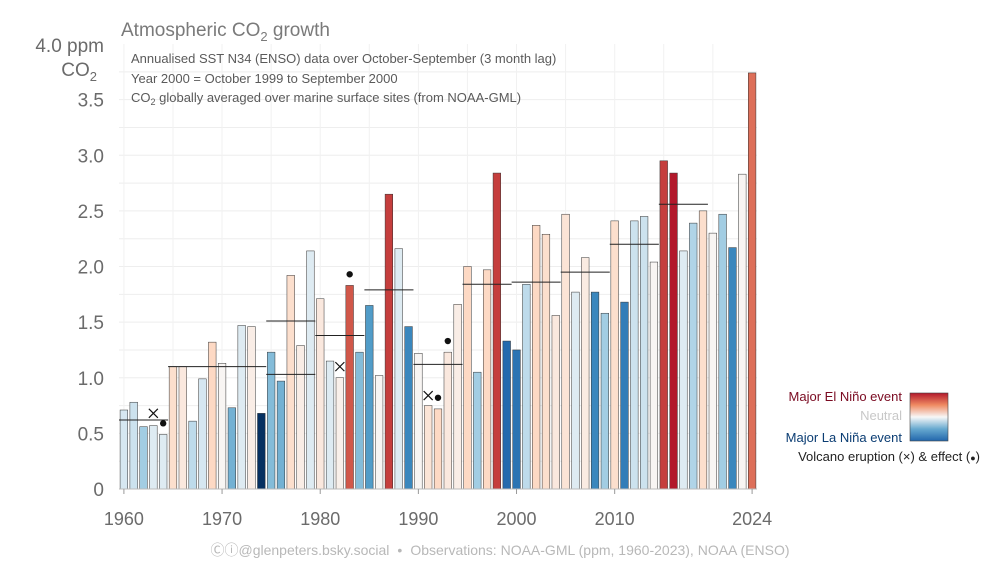 Image resolution: width=1000 pixels, height=563 pixels. Describe the element at coordinates (418, 421) in the screenshot. I see `bar-1990` at that location.